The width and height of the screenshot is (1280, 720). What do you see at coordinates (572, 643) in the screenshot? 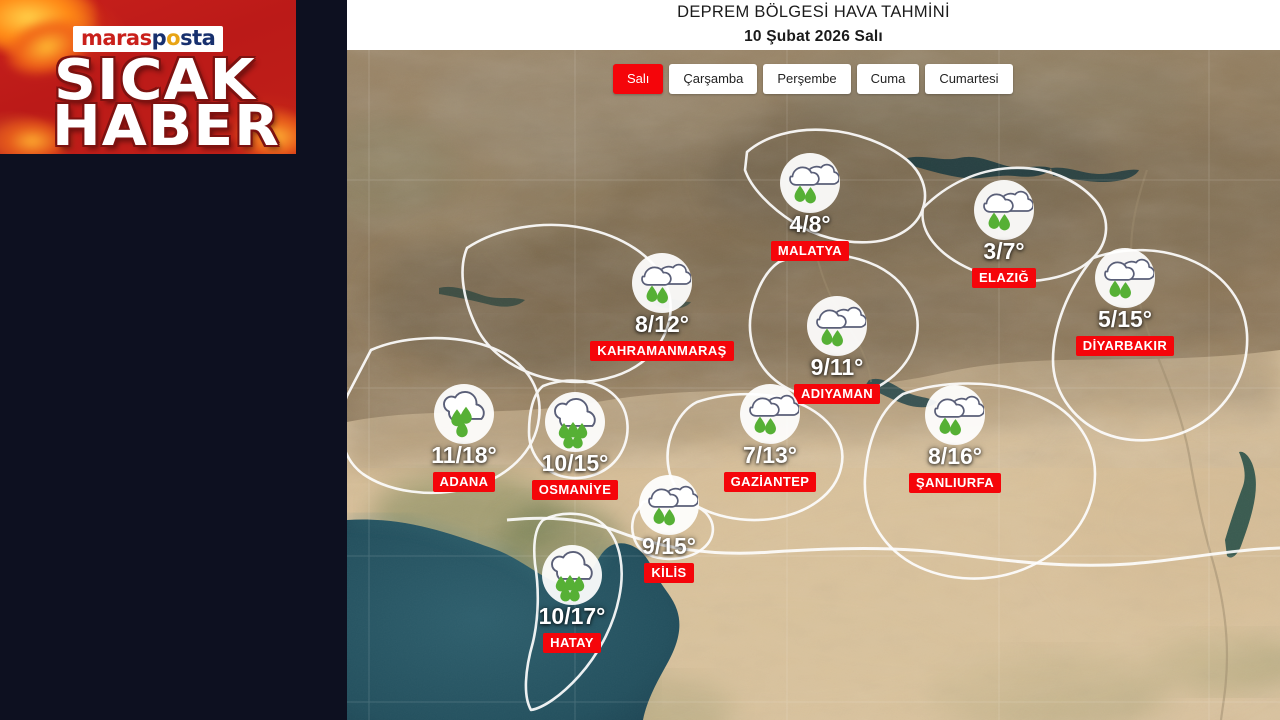
I see `city-name-label: HATAY` at bounding box center [572, 643].